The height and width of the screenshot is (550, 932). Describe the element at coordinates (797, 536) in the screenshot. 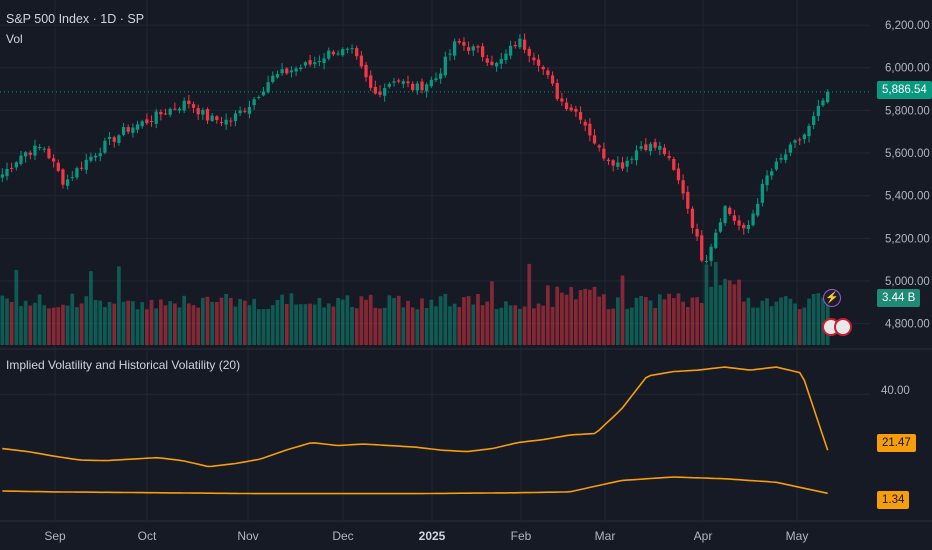

I see `time-tick-label: May` at that location.